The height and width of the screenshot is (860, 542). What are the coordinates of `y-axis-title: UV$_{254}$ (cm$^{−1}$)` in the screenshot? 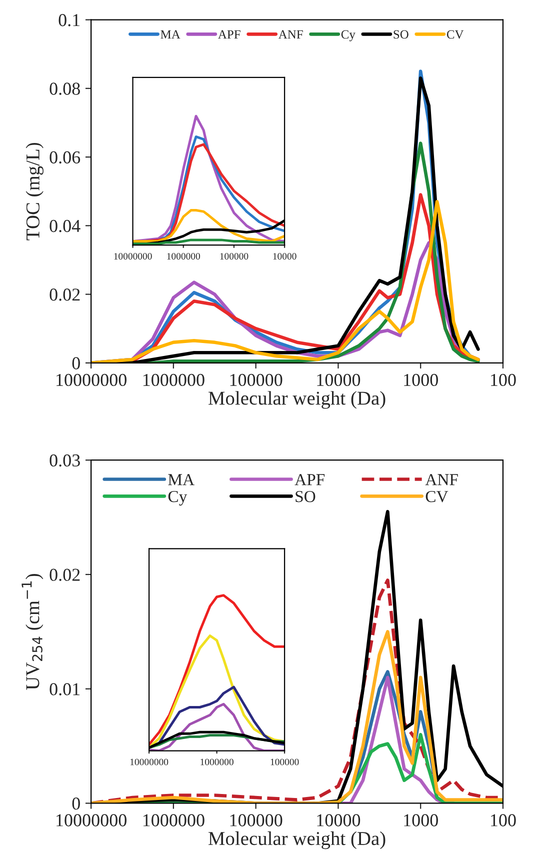 It's located at (33, 632).